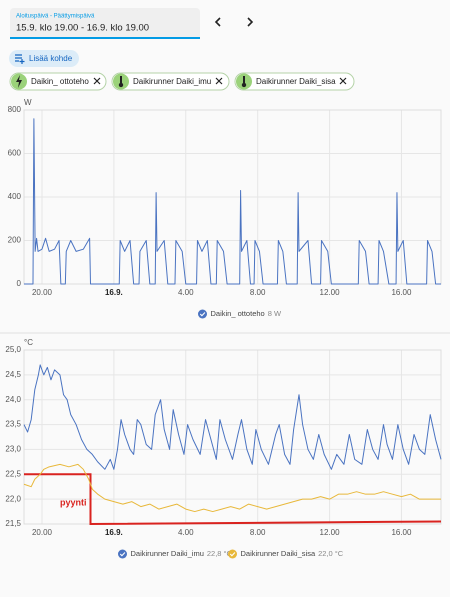  Describe the element at coordinates (13, 349) in the screenshot. I see `y-tick-label: 25,0` at that location.